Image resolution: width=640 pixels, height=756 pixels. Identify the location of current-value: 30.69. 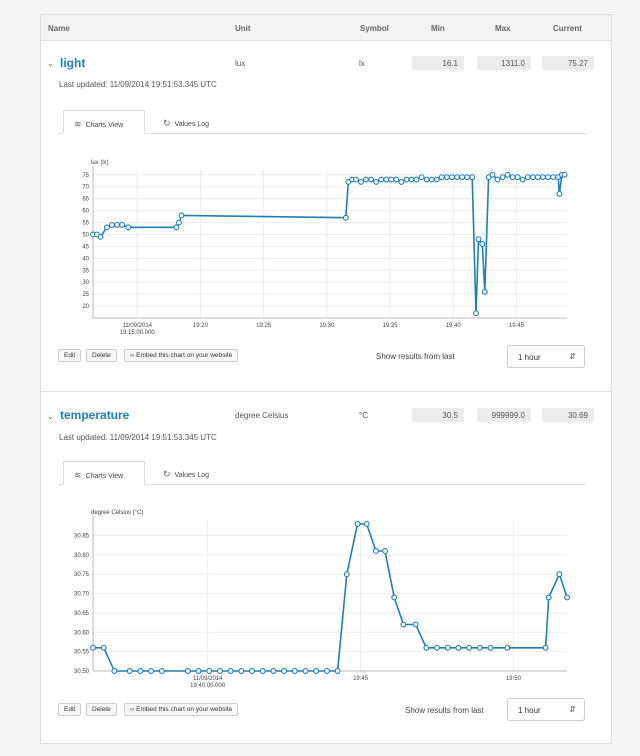
(568, 415).